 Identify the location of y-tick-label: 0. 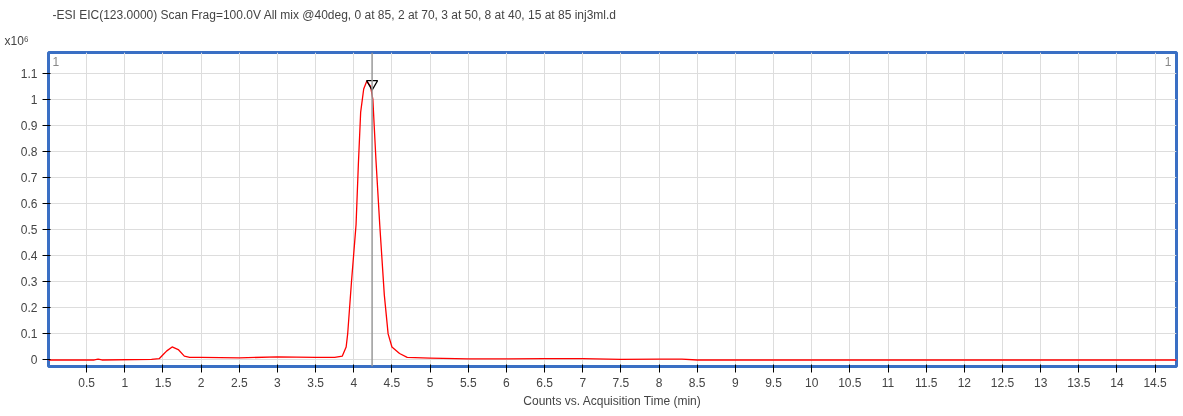
(34, 360).